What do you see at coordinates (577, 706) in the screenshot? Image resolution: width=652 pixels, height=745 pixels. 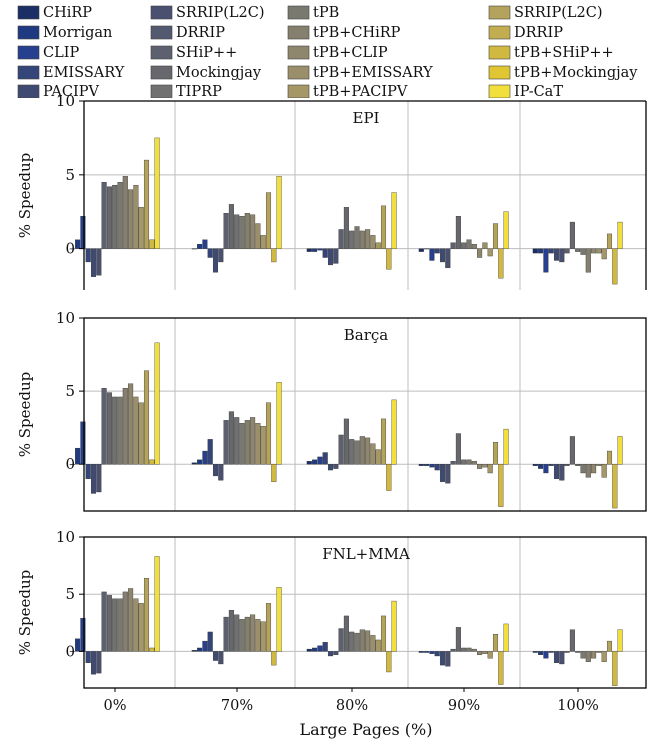 I see `x-tick-label: 100%` at bounding box center [577, 706].